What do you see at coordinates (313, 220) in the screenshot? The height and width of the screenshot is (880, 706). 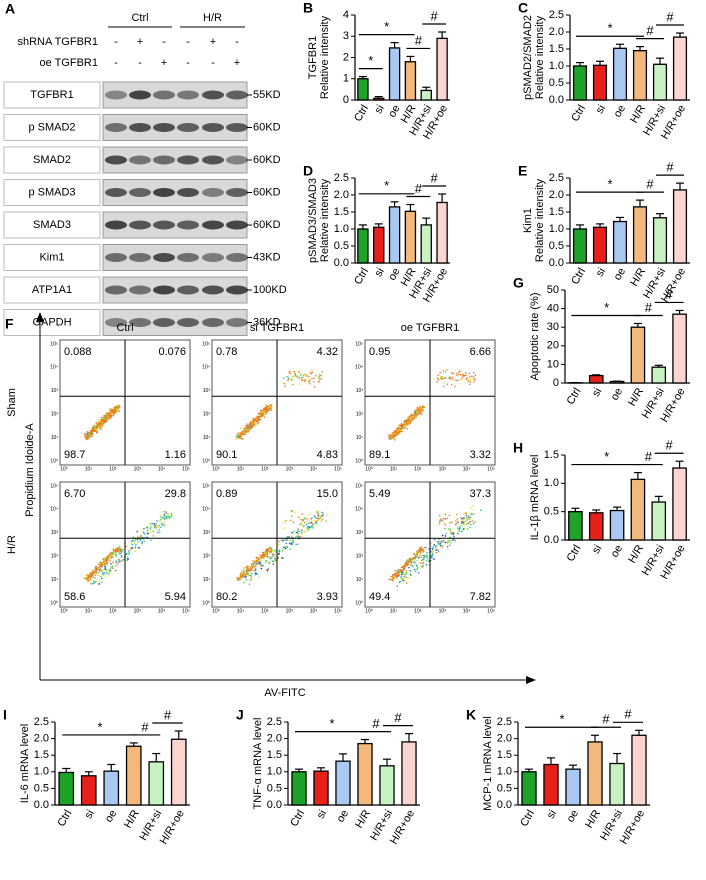 I see `y-axis-label: pSMAD3/SMAD3` at bounding box center [313, 220].